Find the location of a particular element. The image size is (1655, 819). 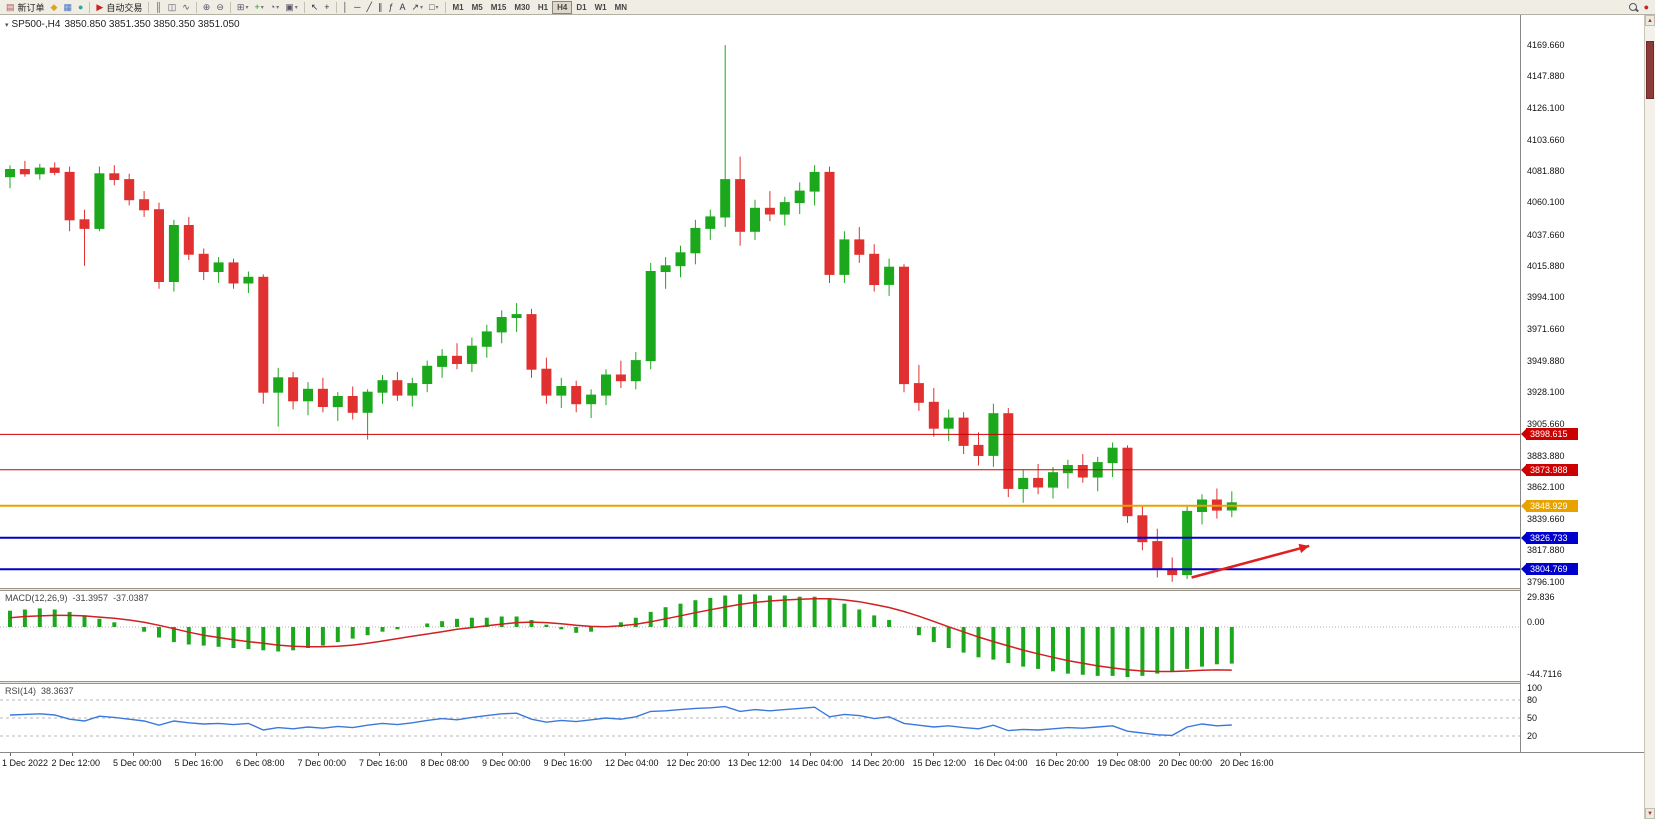

time-axis-label: 7 Dec 00:00 is located at coordinates (322, 763).